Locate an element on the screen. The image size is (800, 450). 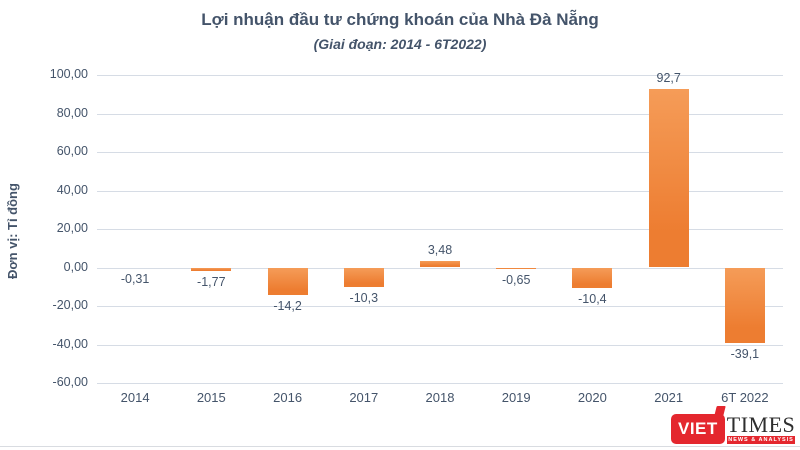
bar-2019 is located at coordinates (516, 268).